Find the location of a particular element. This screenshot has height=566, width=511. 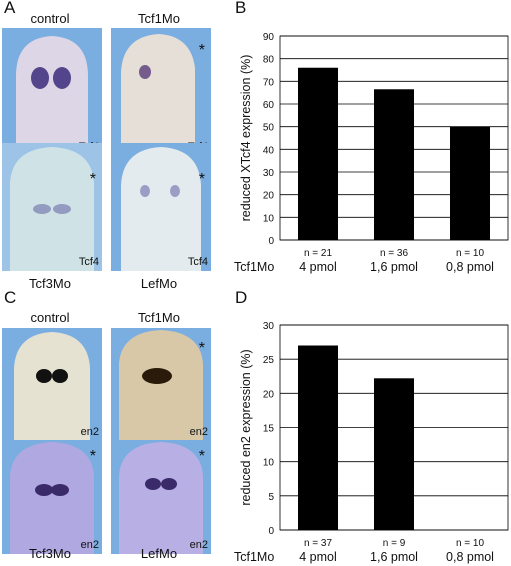

panel-a-letter: A is located at coordinates (10, 8).